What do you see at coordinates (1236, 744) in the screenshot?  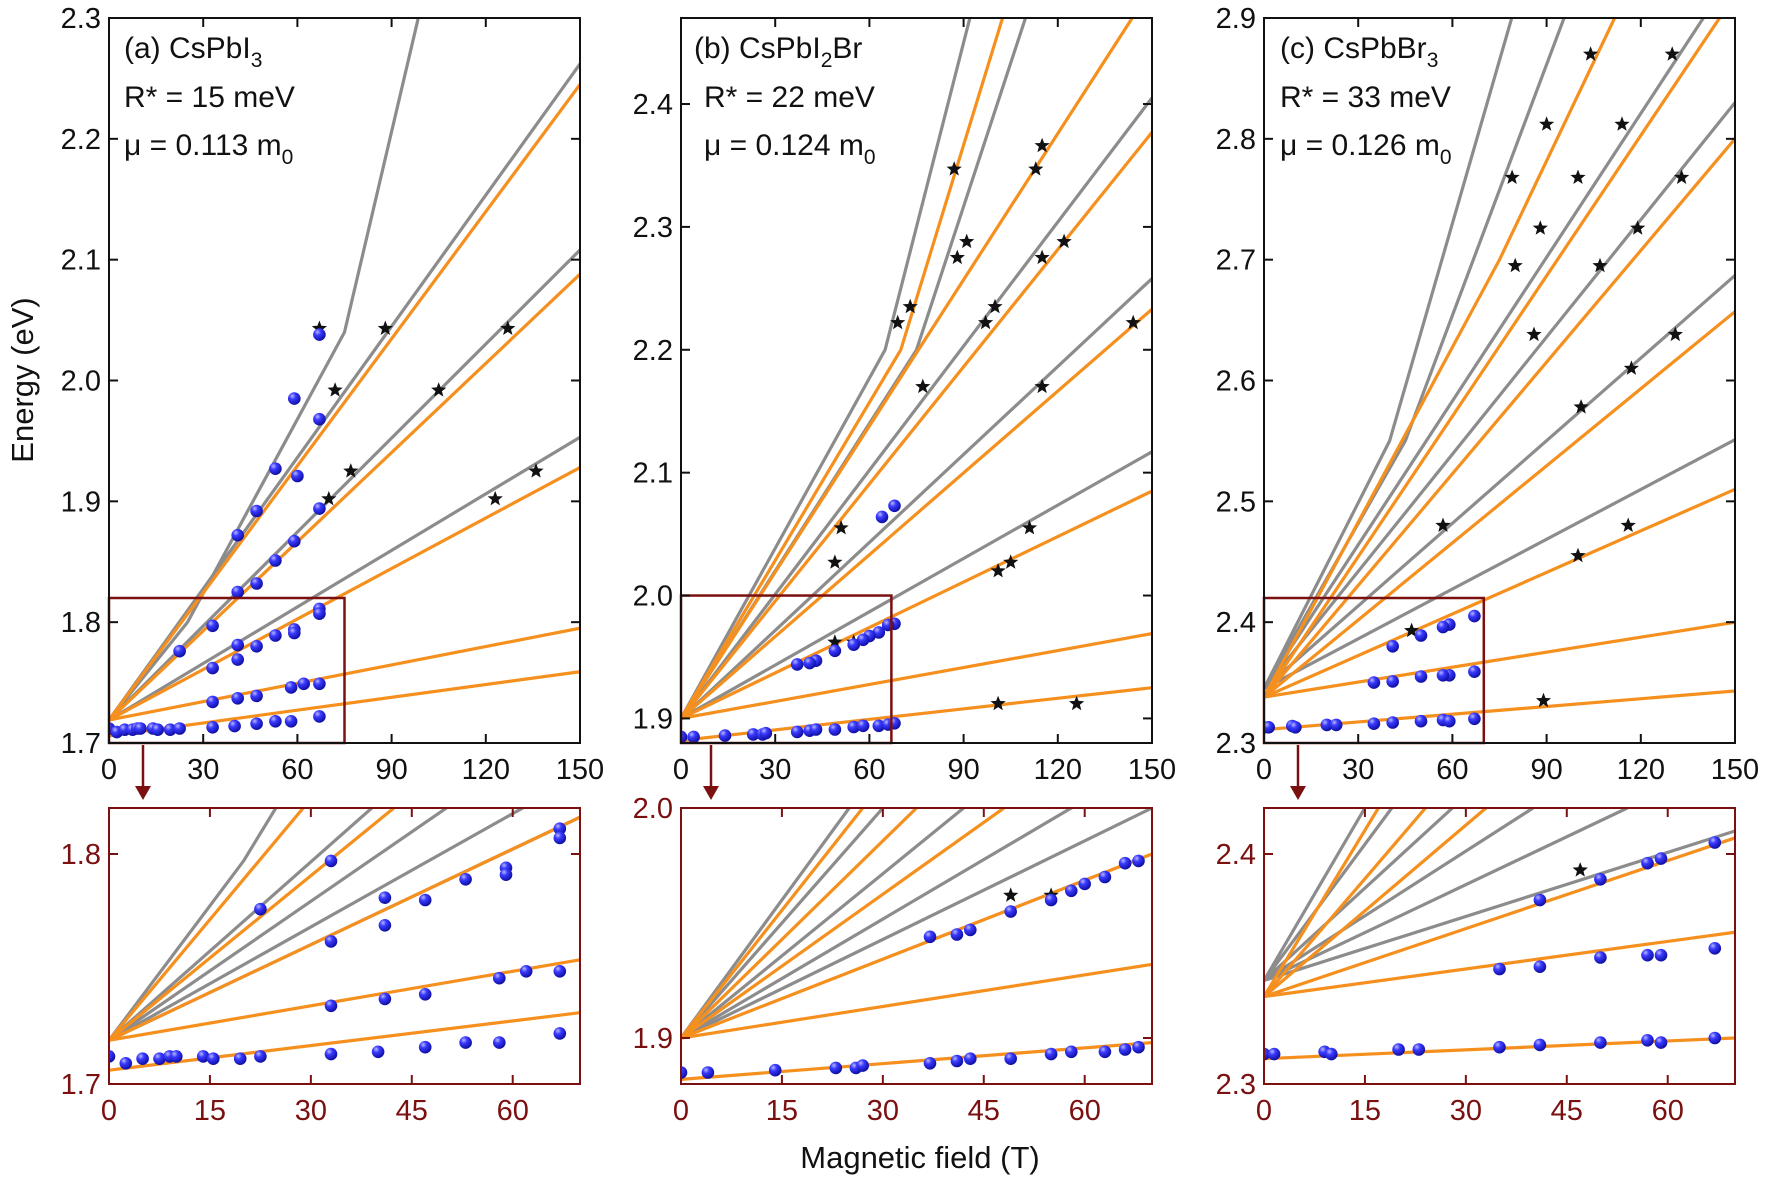 I see `y-tick-label-c-0: 2.3` at bounding box center [1236, 744].